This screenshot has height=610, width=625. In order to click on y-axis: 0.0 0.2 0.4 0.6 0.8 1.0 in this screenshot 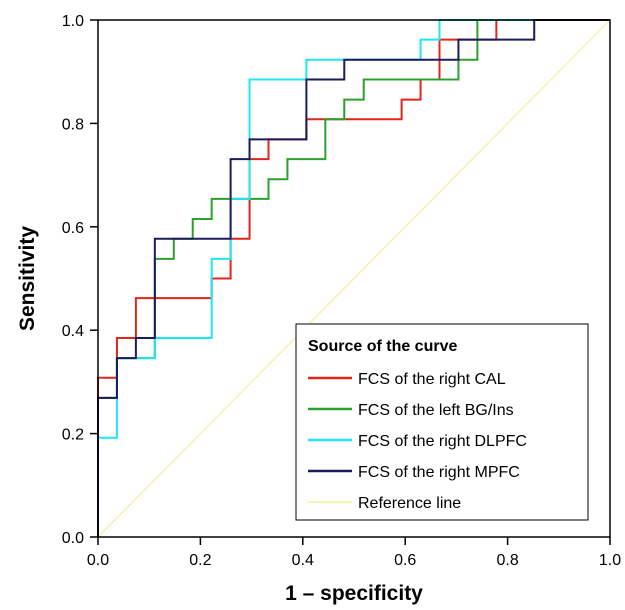, I will do `click(80, 280)`.